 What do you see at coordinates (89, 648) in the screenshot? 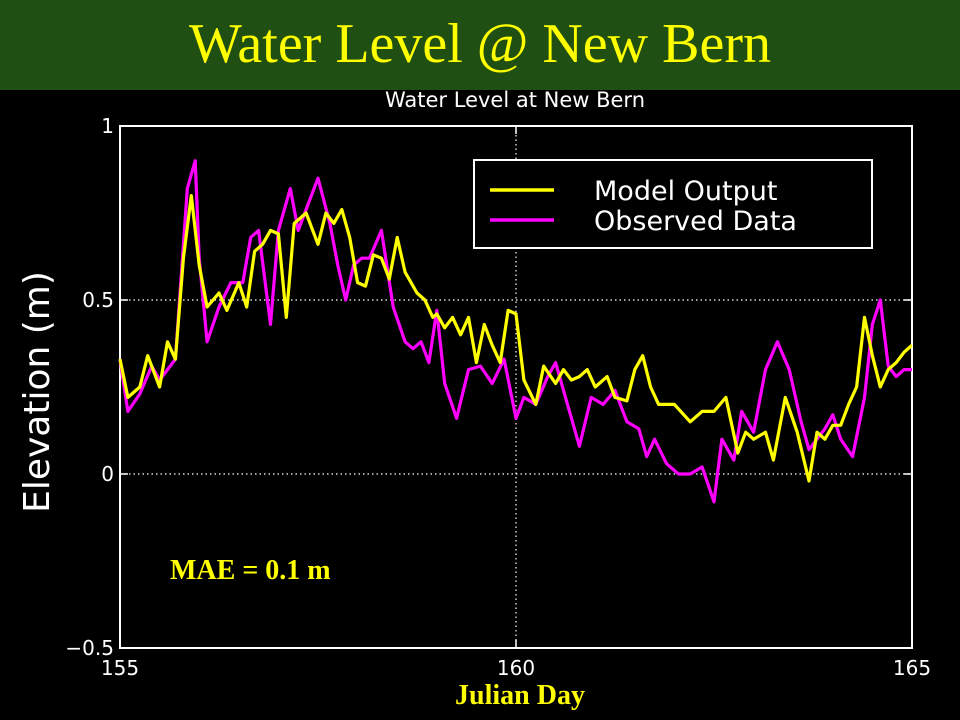
I see `y-tick-label: −0.5` at bounding box center [89, 648].